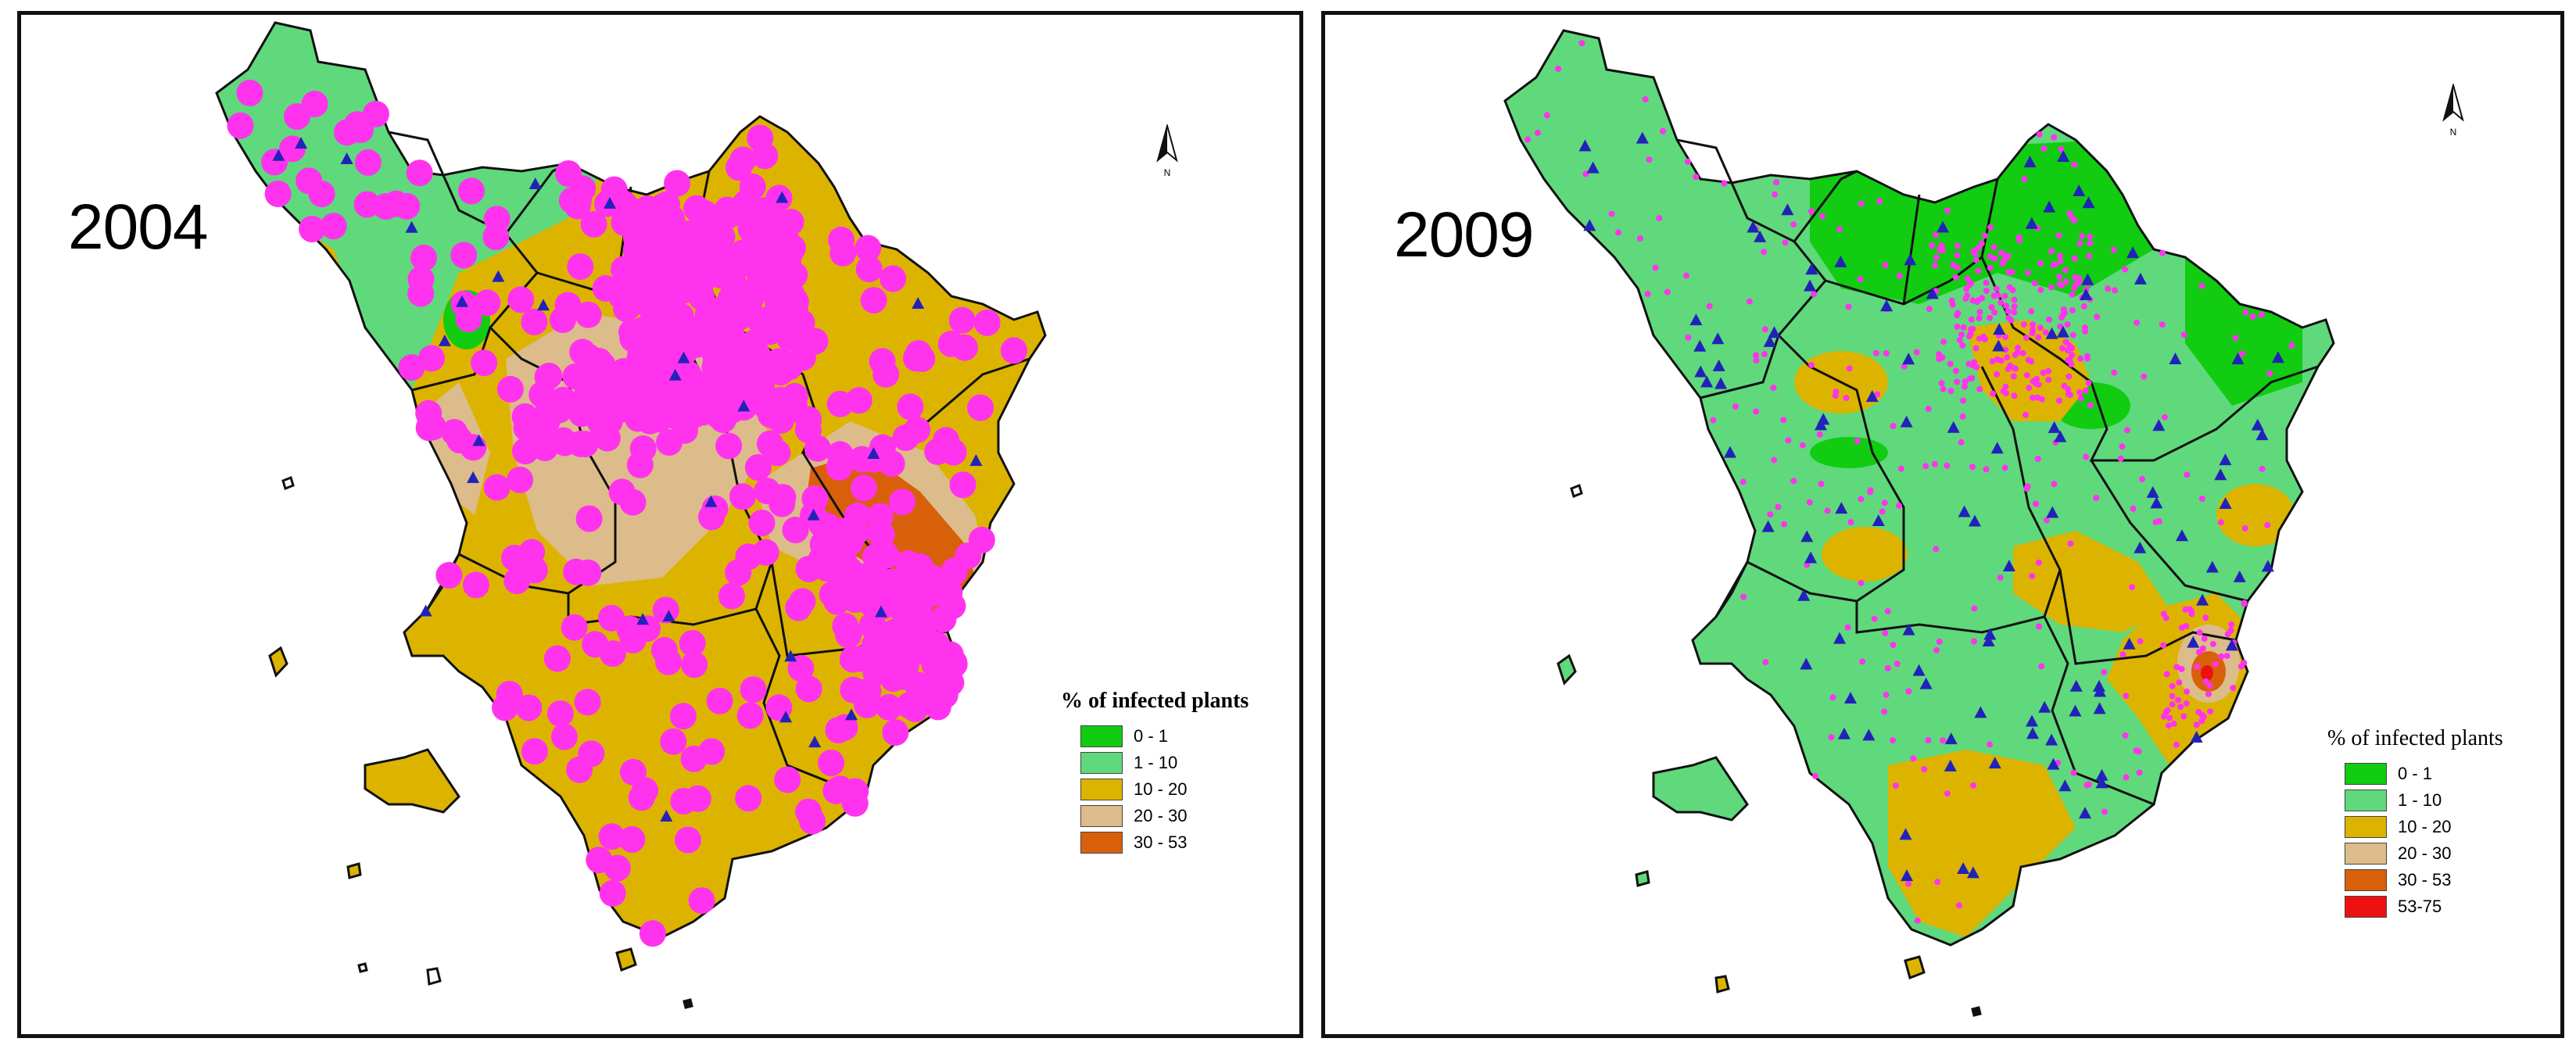  I want to click on legend-row: 10 - 20, so click(1164, 789).